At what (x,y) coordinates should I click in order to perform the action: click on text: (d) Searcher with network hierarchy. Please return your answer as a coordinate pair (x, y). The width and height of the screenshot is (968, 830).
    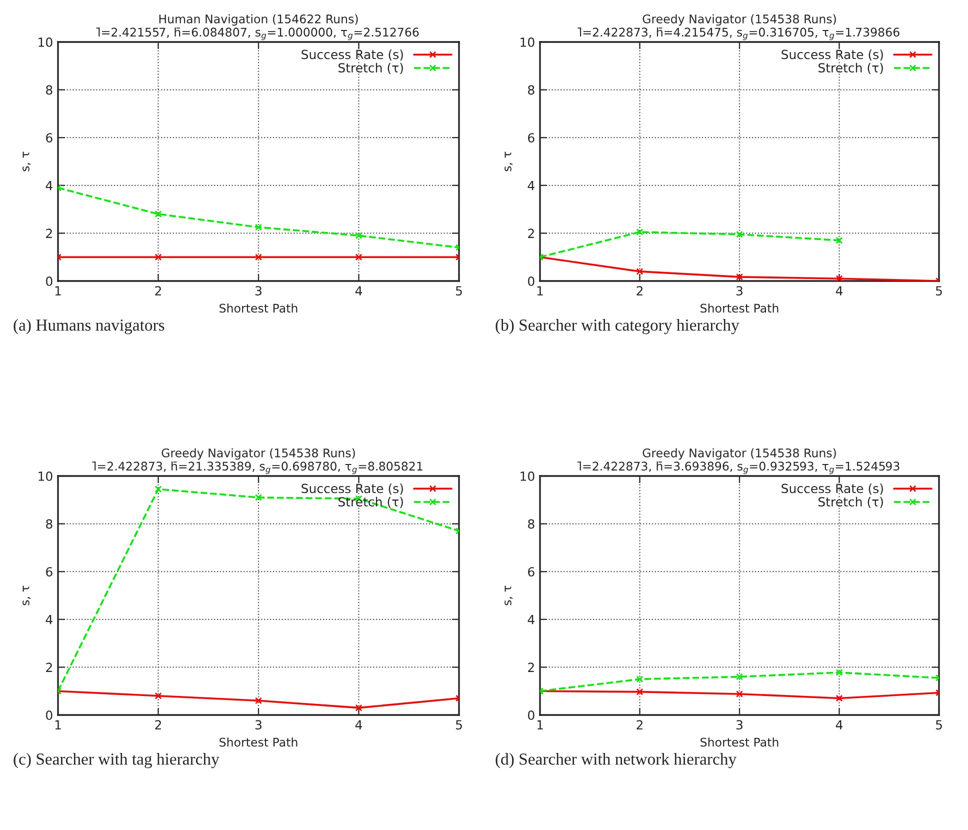
    Looking at the image, I should click on (616, 760).